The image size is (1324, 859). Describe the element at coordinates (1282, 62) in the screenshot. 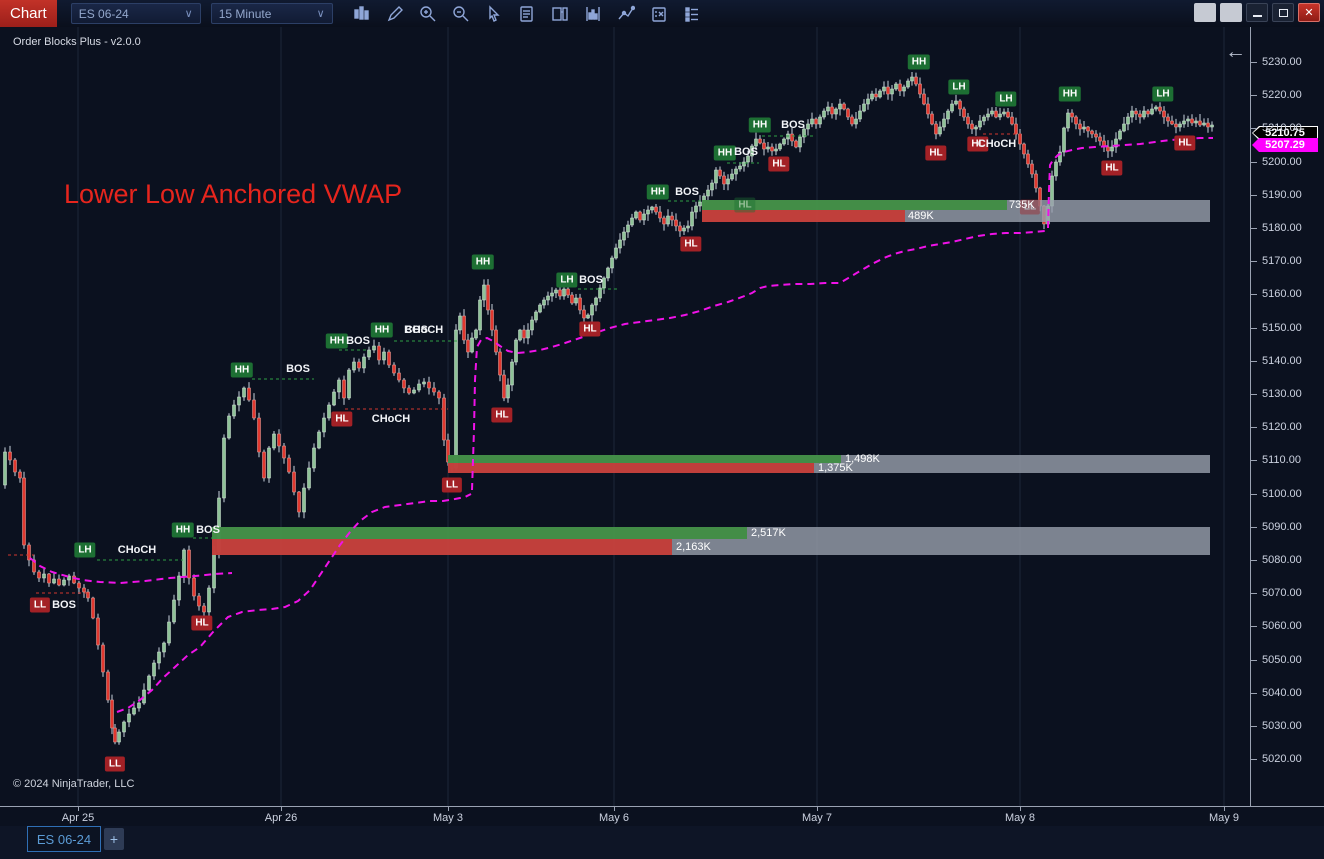

I see `price-label: 5230.00` at that location.